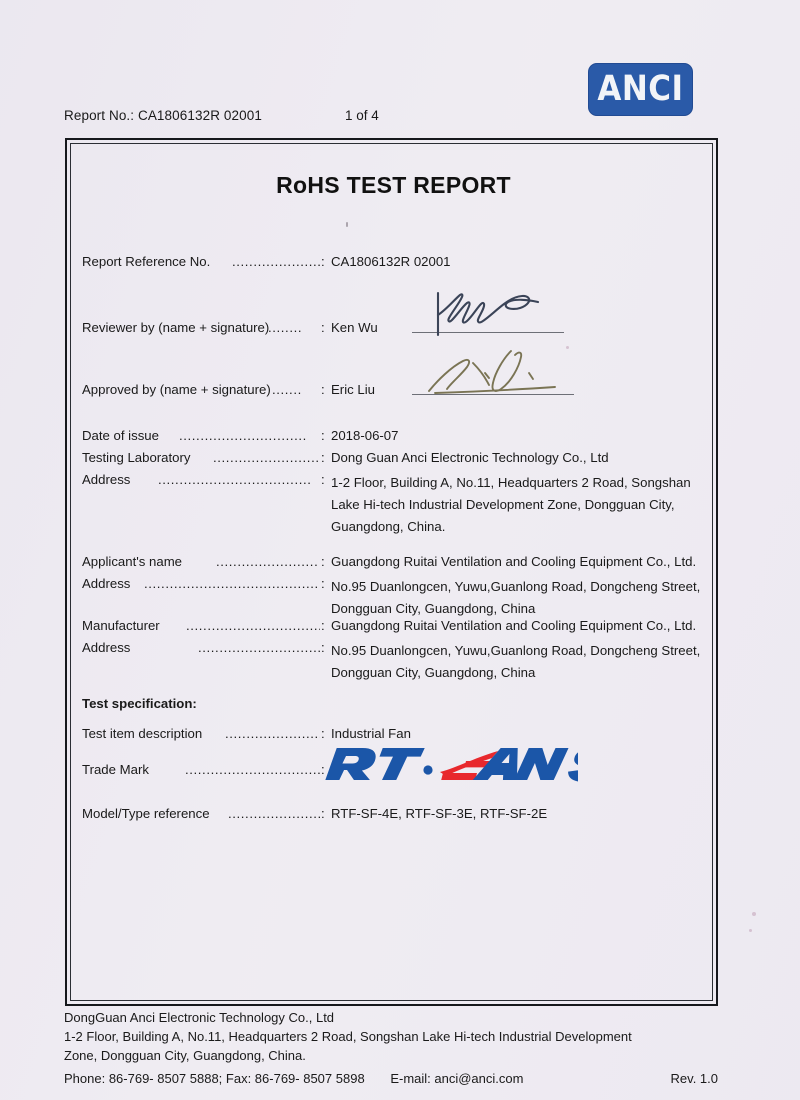  I want to click on field-label: Reviewer by (name + signature), so click(176, 327).